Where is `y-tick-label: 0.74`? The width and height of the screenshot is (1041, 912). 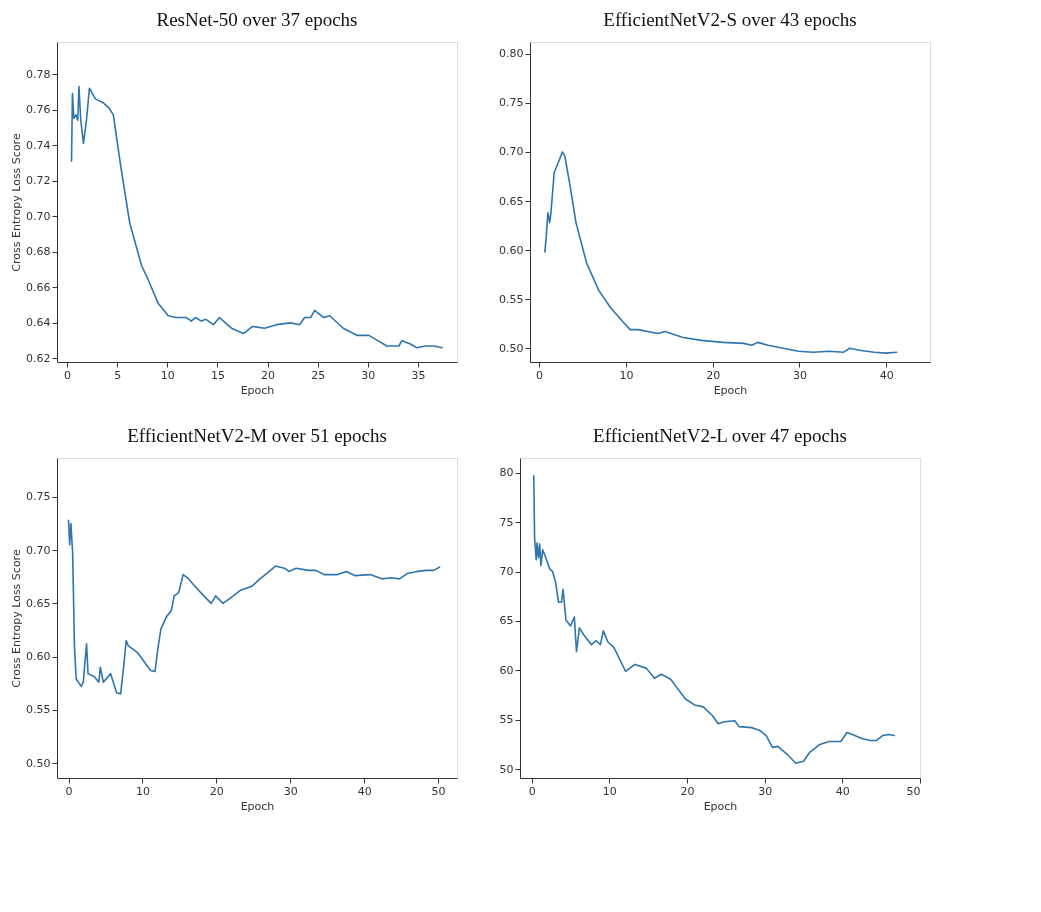
y-tick-label: 0.74 is located at coordinates (38, 145).